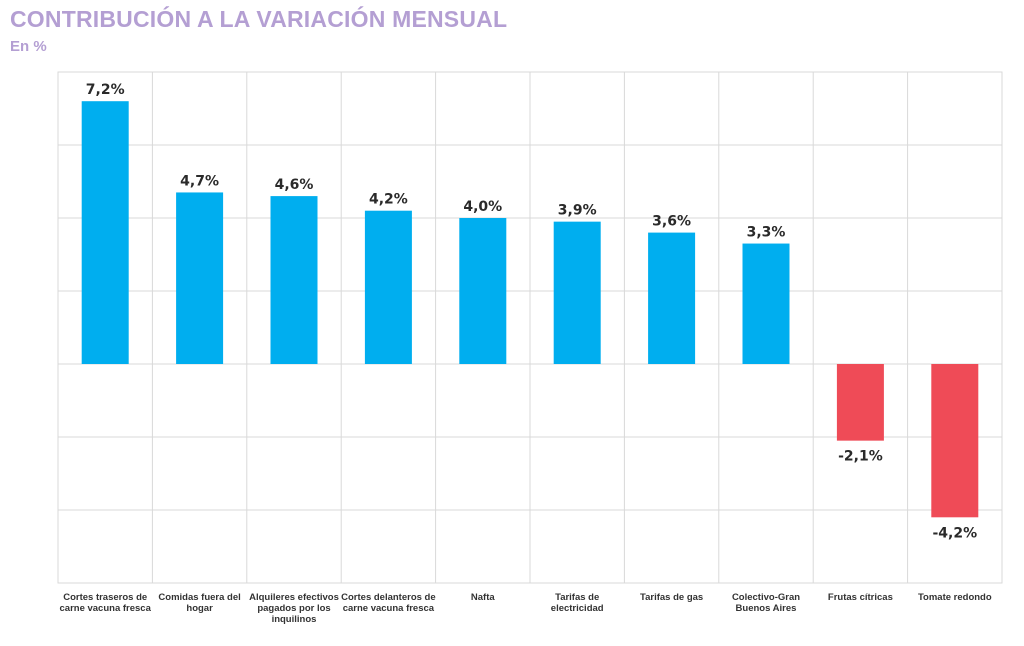 Image resolution: width=1024 pixels, height=646 pixels. What do you see at coordinates (577, 211) in the screenshot?
I see `data-label: 3,9%` at bounding box center [577, 211].